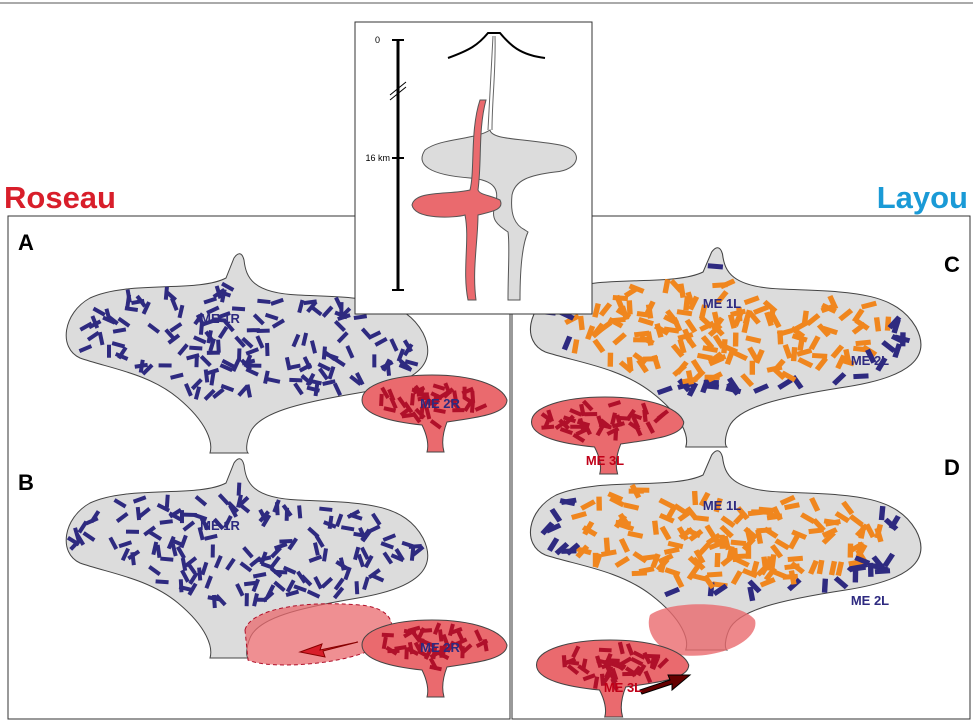  I want to click on inset: 0 16 km, so click(473, 168).